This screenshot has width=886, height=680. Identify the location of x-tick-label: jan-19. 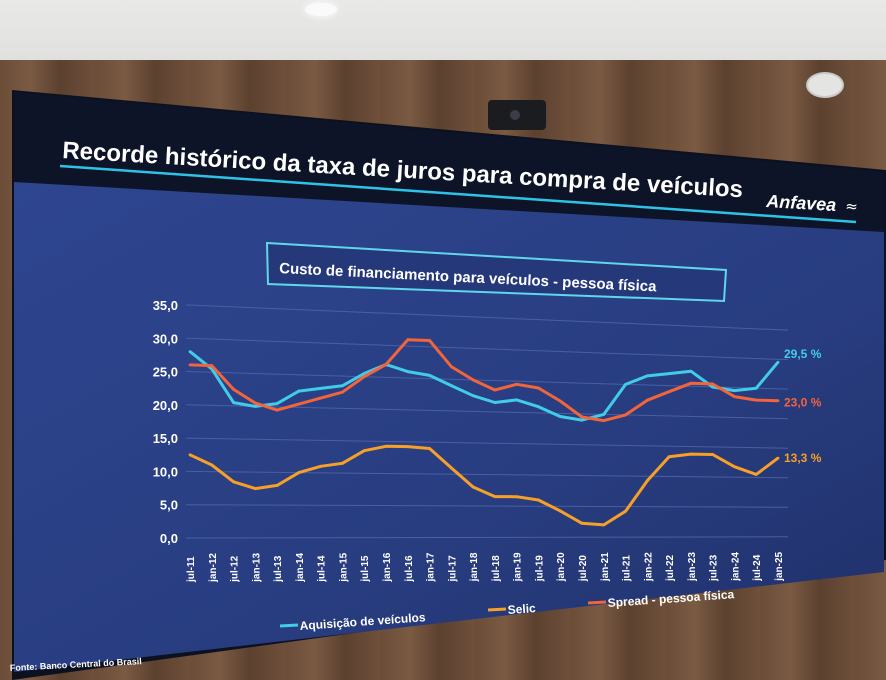
(518, 567).